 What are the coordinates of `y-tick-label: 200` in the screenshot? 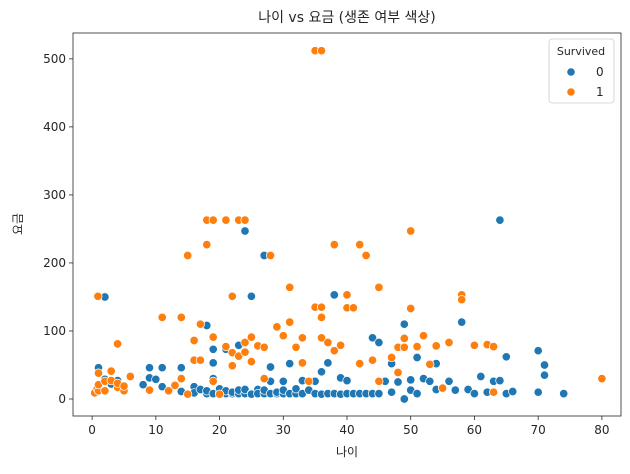 It's located at (54, 263).